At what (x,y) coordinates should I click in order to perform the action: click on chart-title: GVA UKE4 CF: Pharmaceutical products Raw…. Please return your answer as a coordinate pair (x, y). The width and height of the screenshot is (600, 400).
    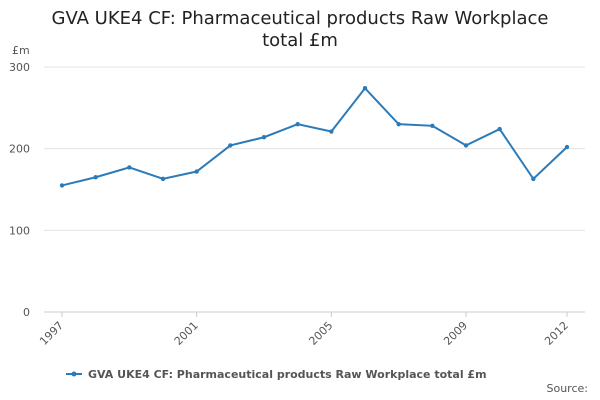
    Looking at the image, I should click on (300, 29).